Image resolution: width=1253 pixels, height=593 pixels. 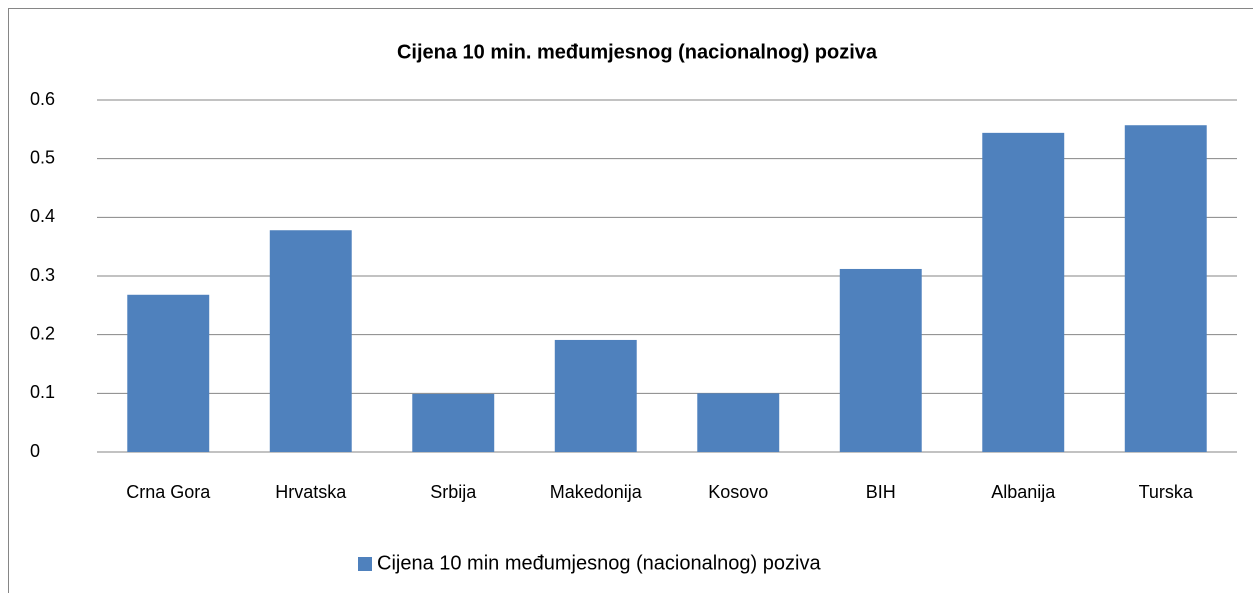 What do you see at coordinates (35, 451) in the screenshot?
I see `y-tick-label: 0` at bounding box center [35, 451].